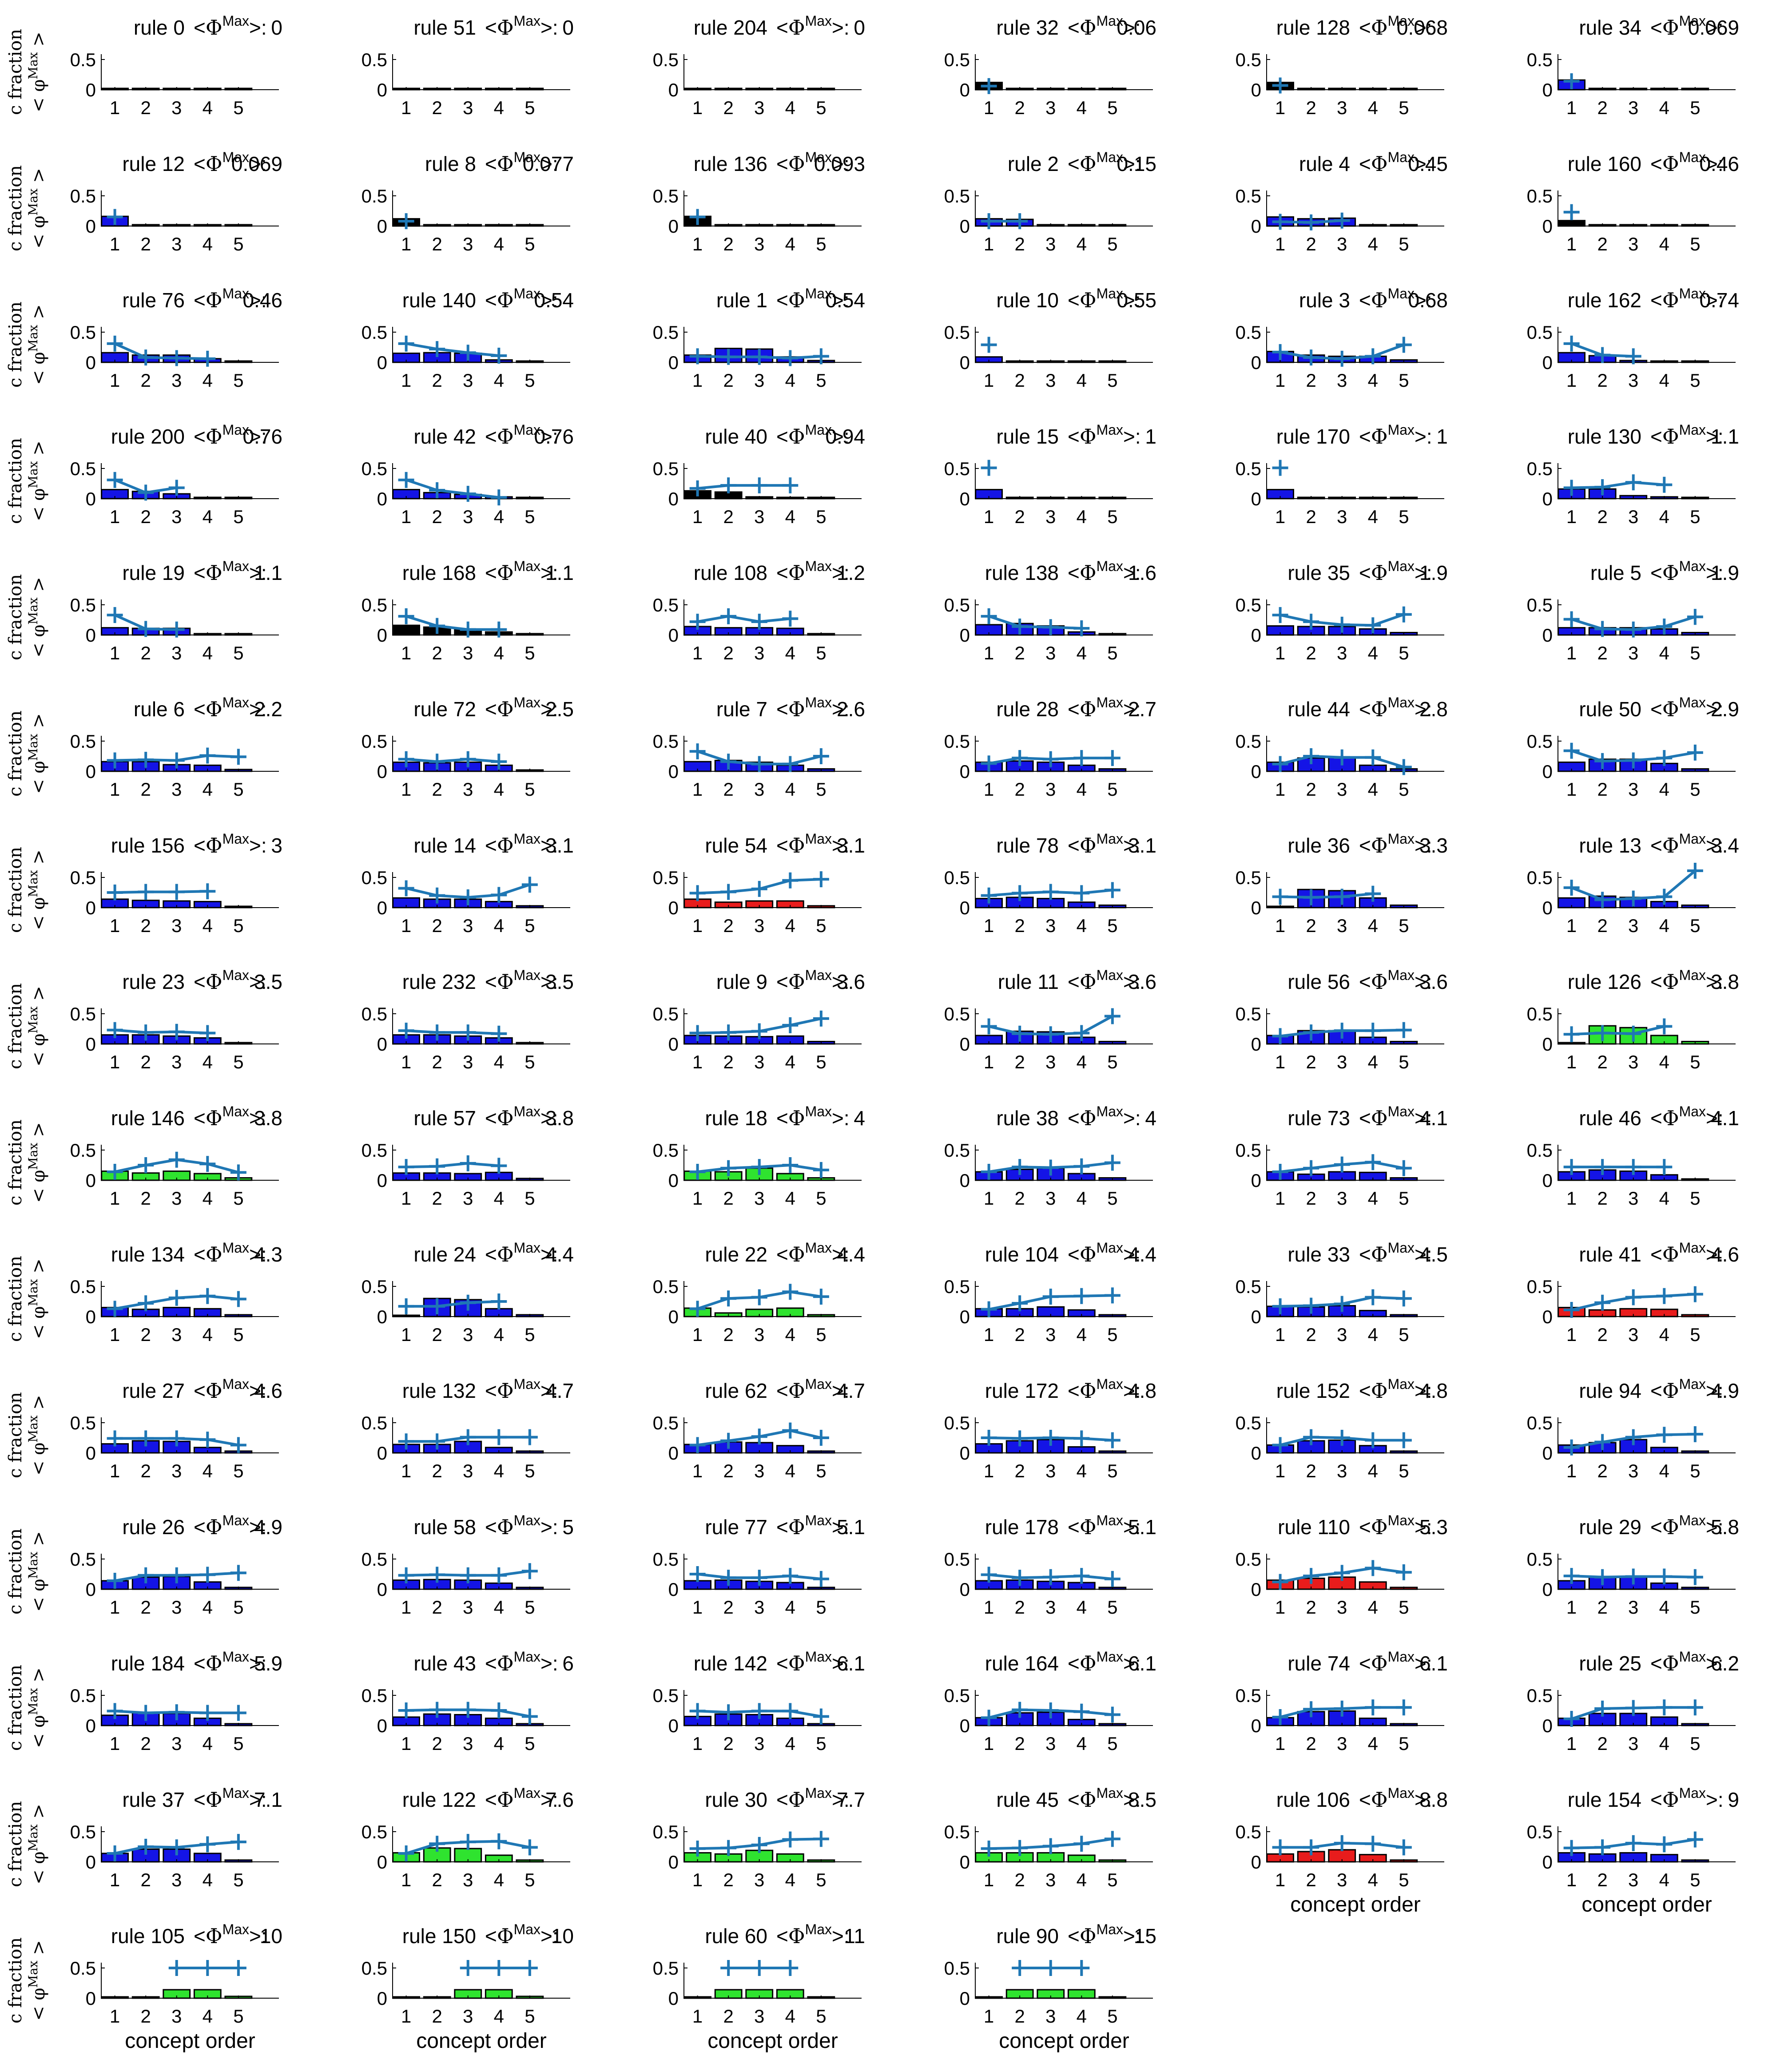 This screenshot has width=1792, height=2059. I want to click on panel-title: rule 13, so click(1610, 845).